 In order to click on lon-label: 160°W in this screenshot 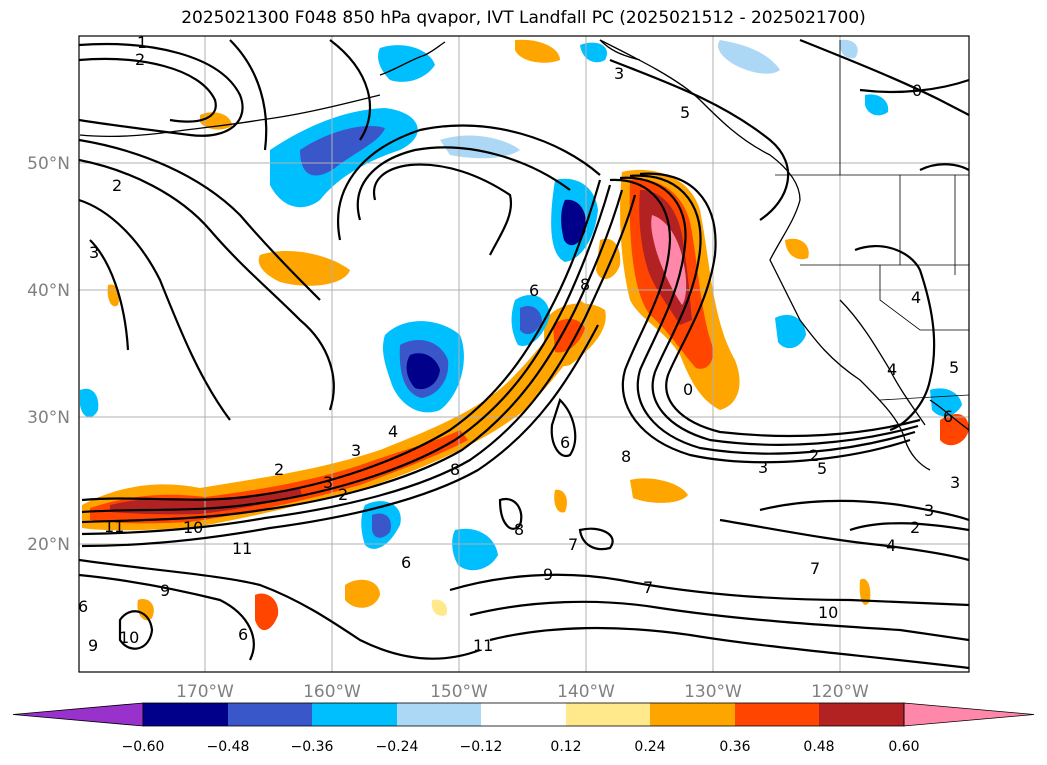, I will do `click(332, 692)`.